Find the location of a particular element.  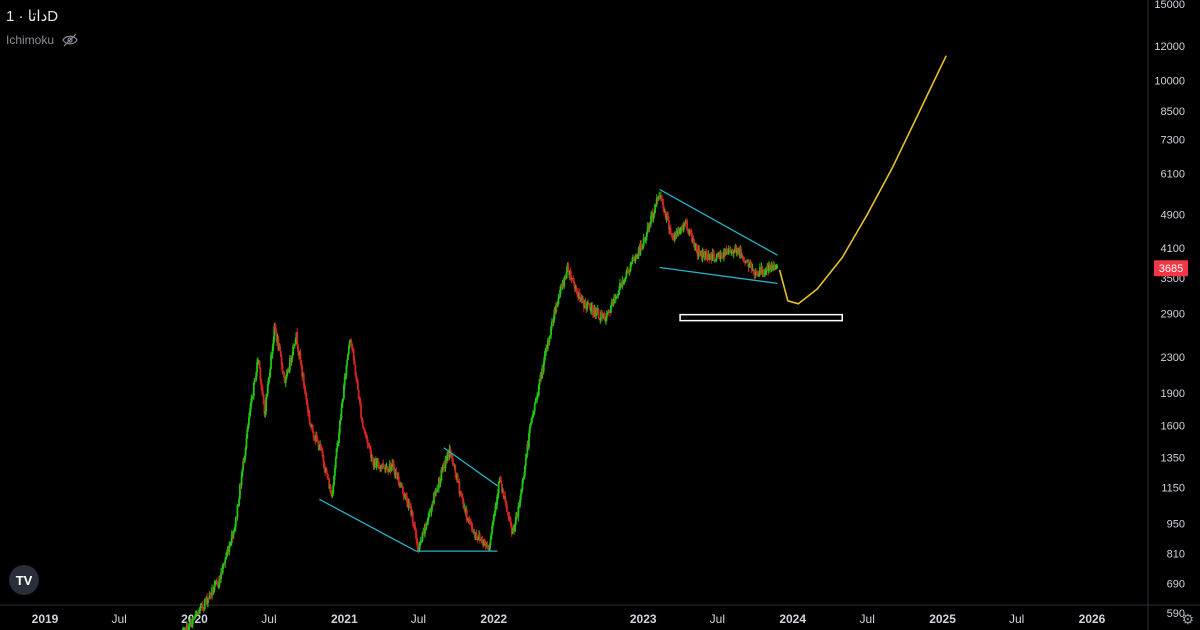

x-tick-label: 2026 is located at coordinates (1092, 619).